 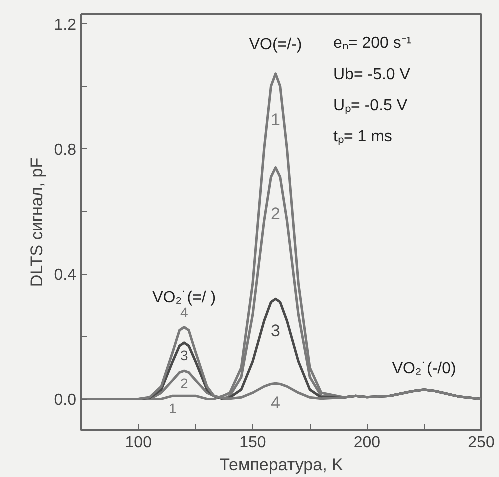 What do you see at coordinates (282, 465) in the screenshot?
I see `x-axis-title: Температура, K` at bounding box center [282, 465].